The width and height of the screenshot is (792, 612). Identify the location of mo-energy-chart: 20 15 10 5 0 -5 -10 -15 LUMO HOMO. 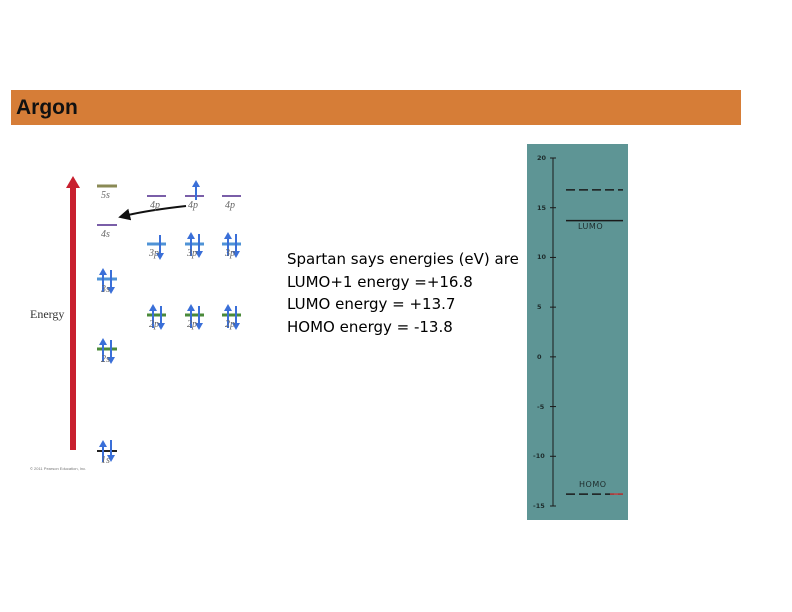
(577, 332).